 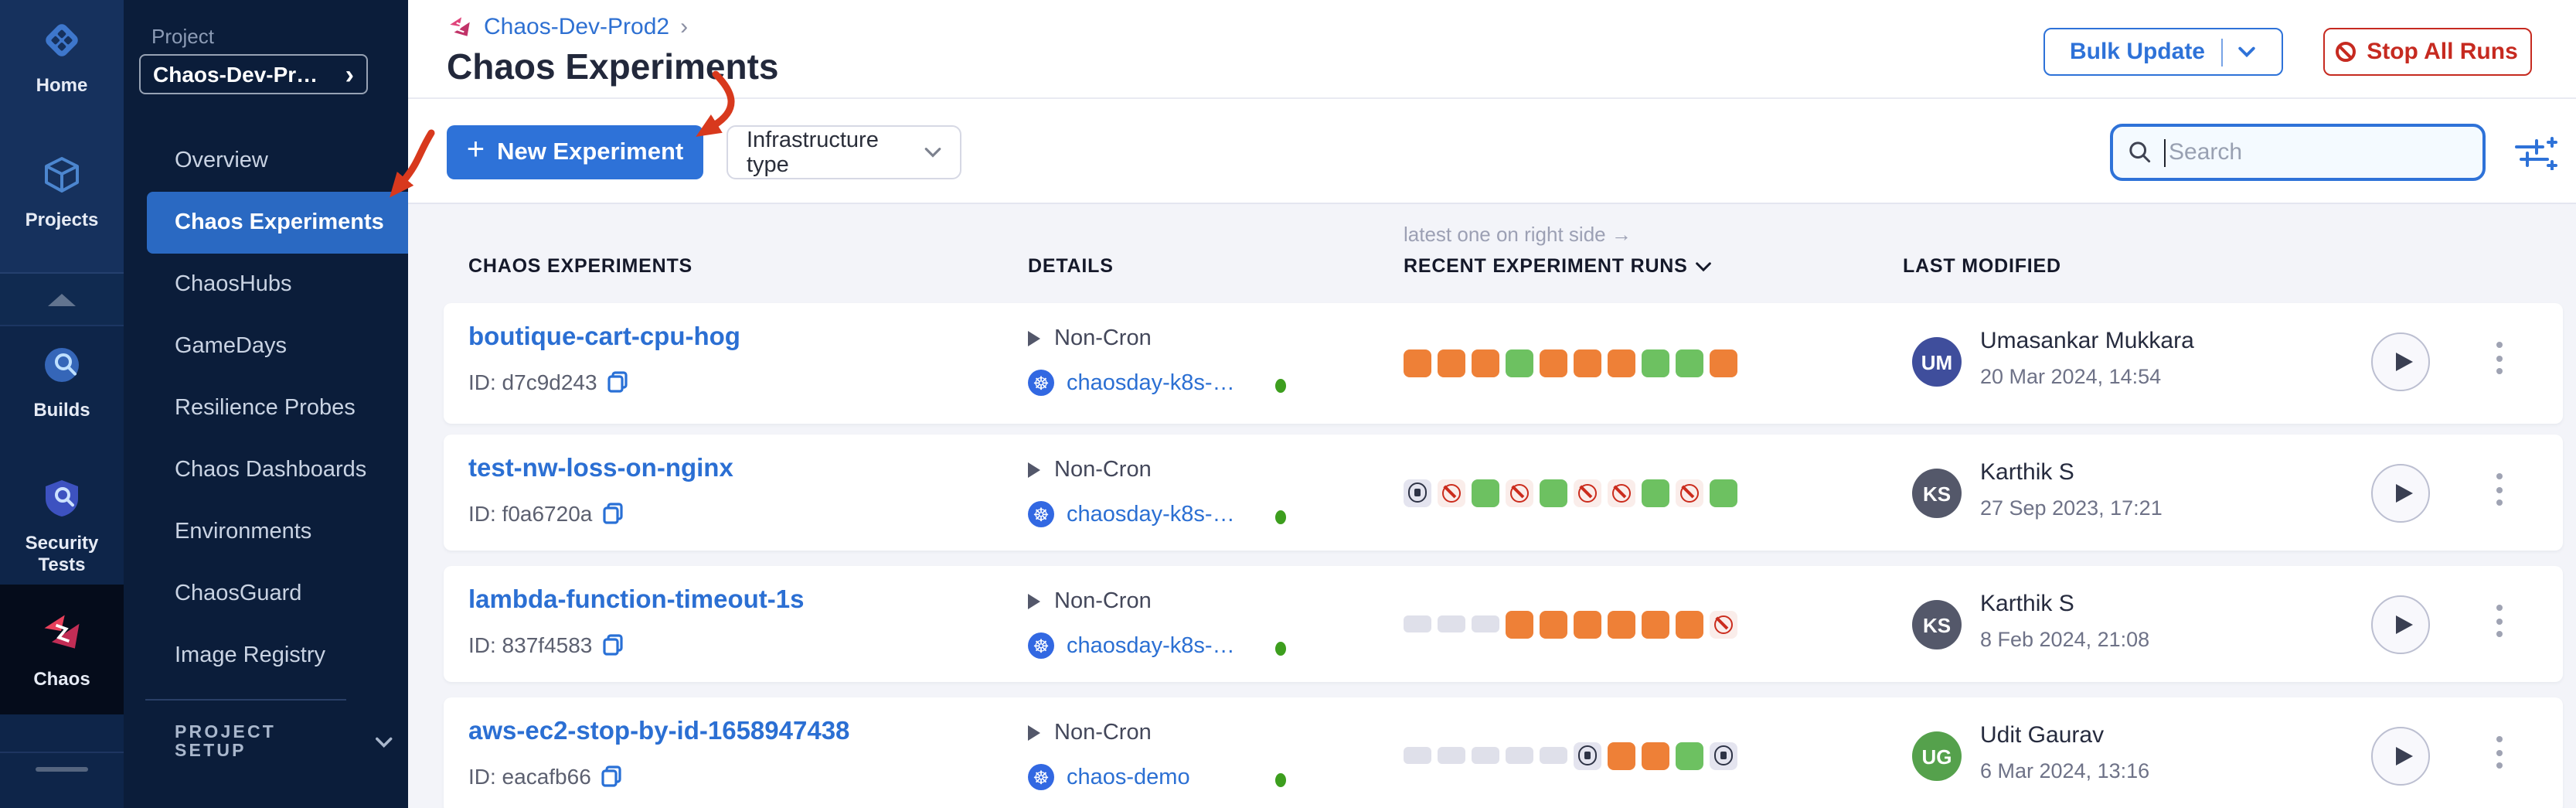 I want to click on chevron-down-icon, so click(x=2246, y=51).